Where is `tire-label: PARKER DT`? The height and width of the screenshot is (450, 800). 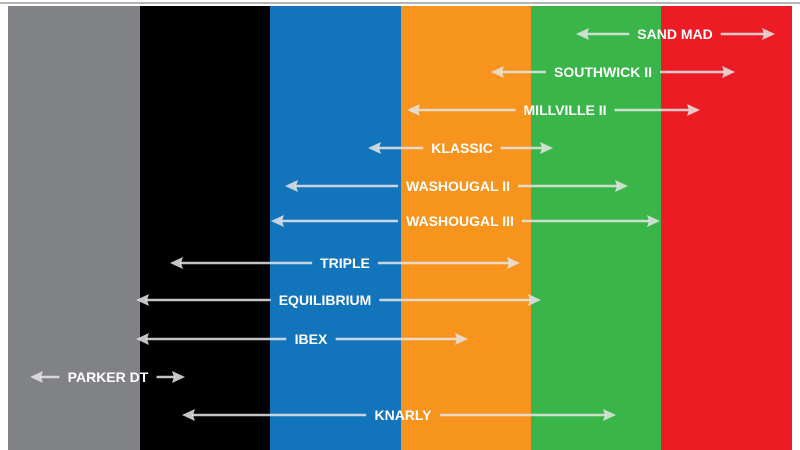
tire-label: PARKER DT is located at coordinates (108, 377).